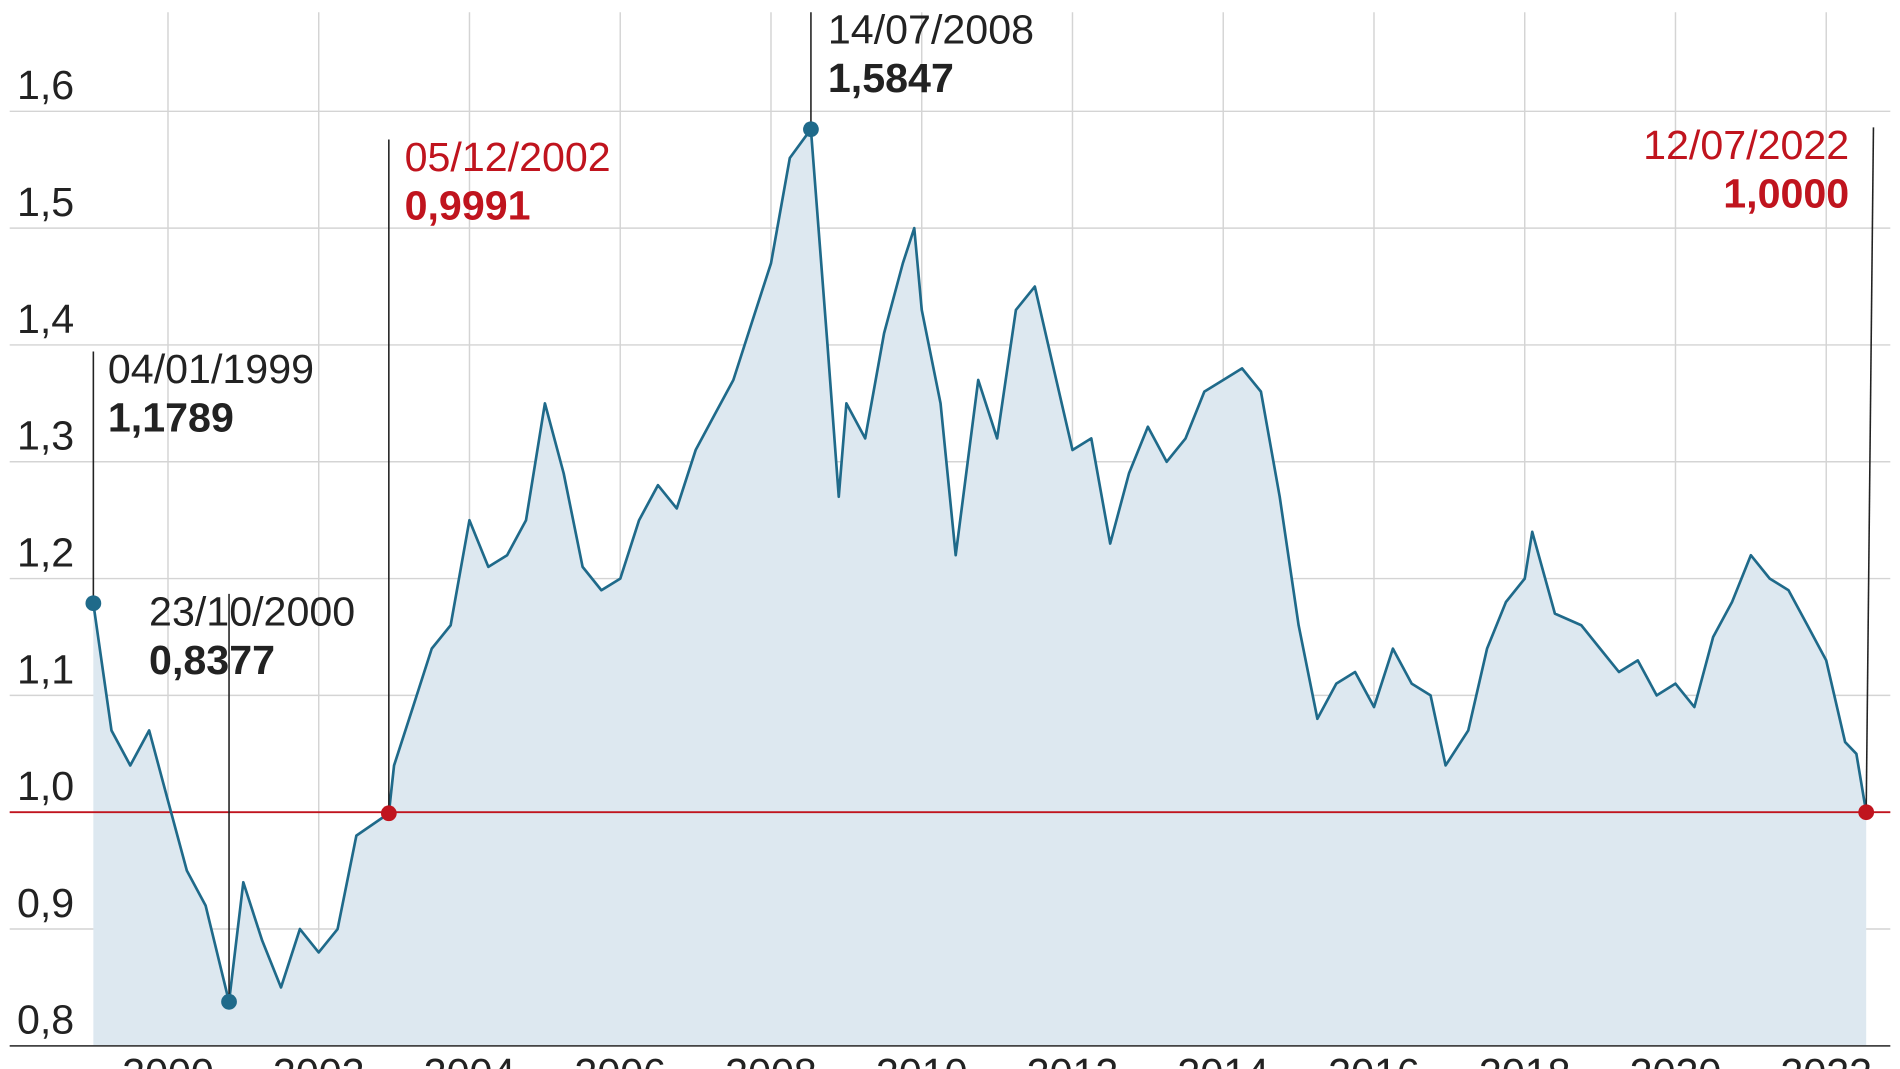 The width and height of the screenshot is (1900, 1069). Describe the element at coordinates (45, 1020) in the screenshot. I see `y-tick-label: 0,8` at that location.